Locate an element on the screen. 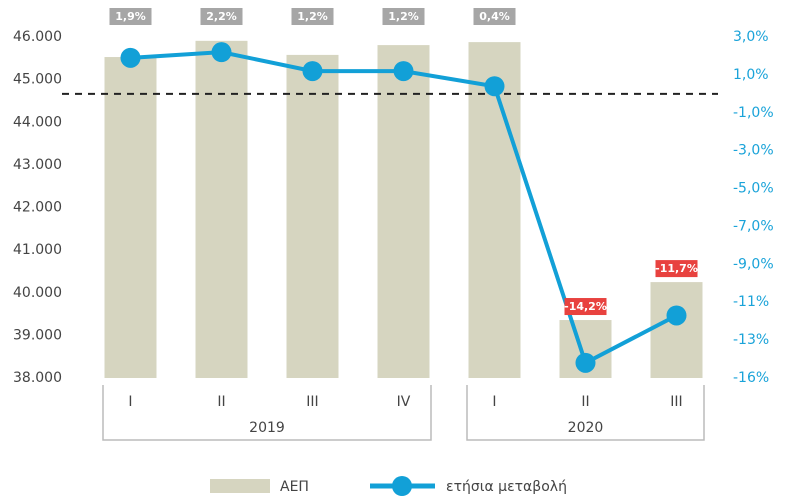 This screenshot has height=501, width=787. y2-tick-label: 1,0% is located at coordinates (751, 75).